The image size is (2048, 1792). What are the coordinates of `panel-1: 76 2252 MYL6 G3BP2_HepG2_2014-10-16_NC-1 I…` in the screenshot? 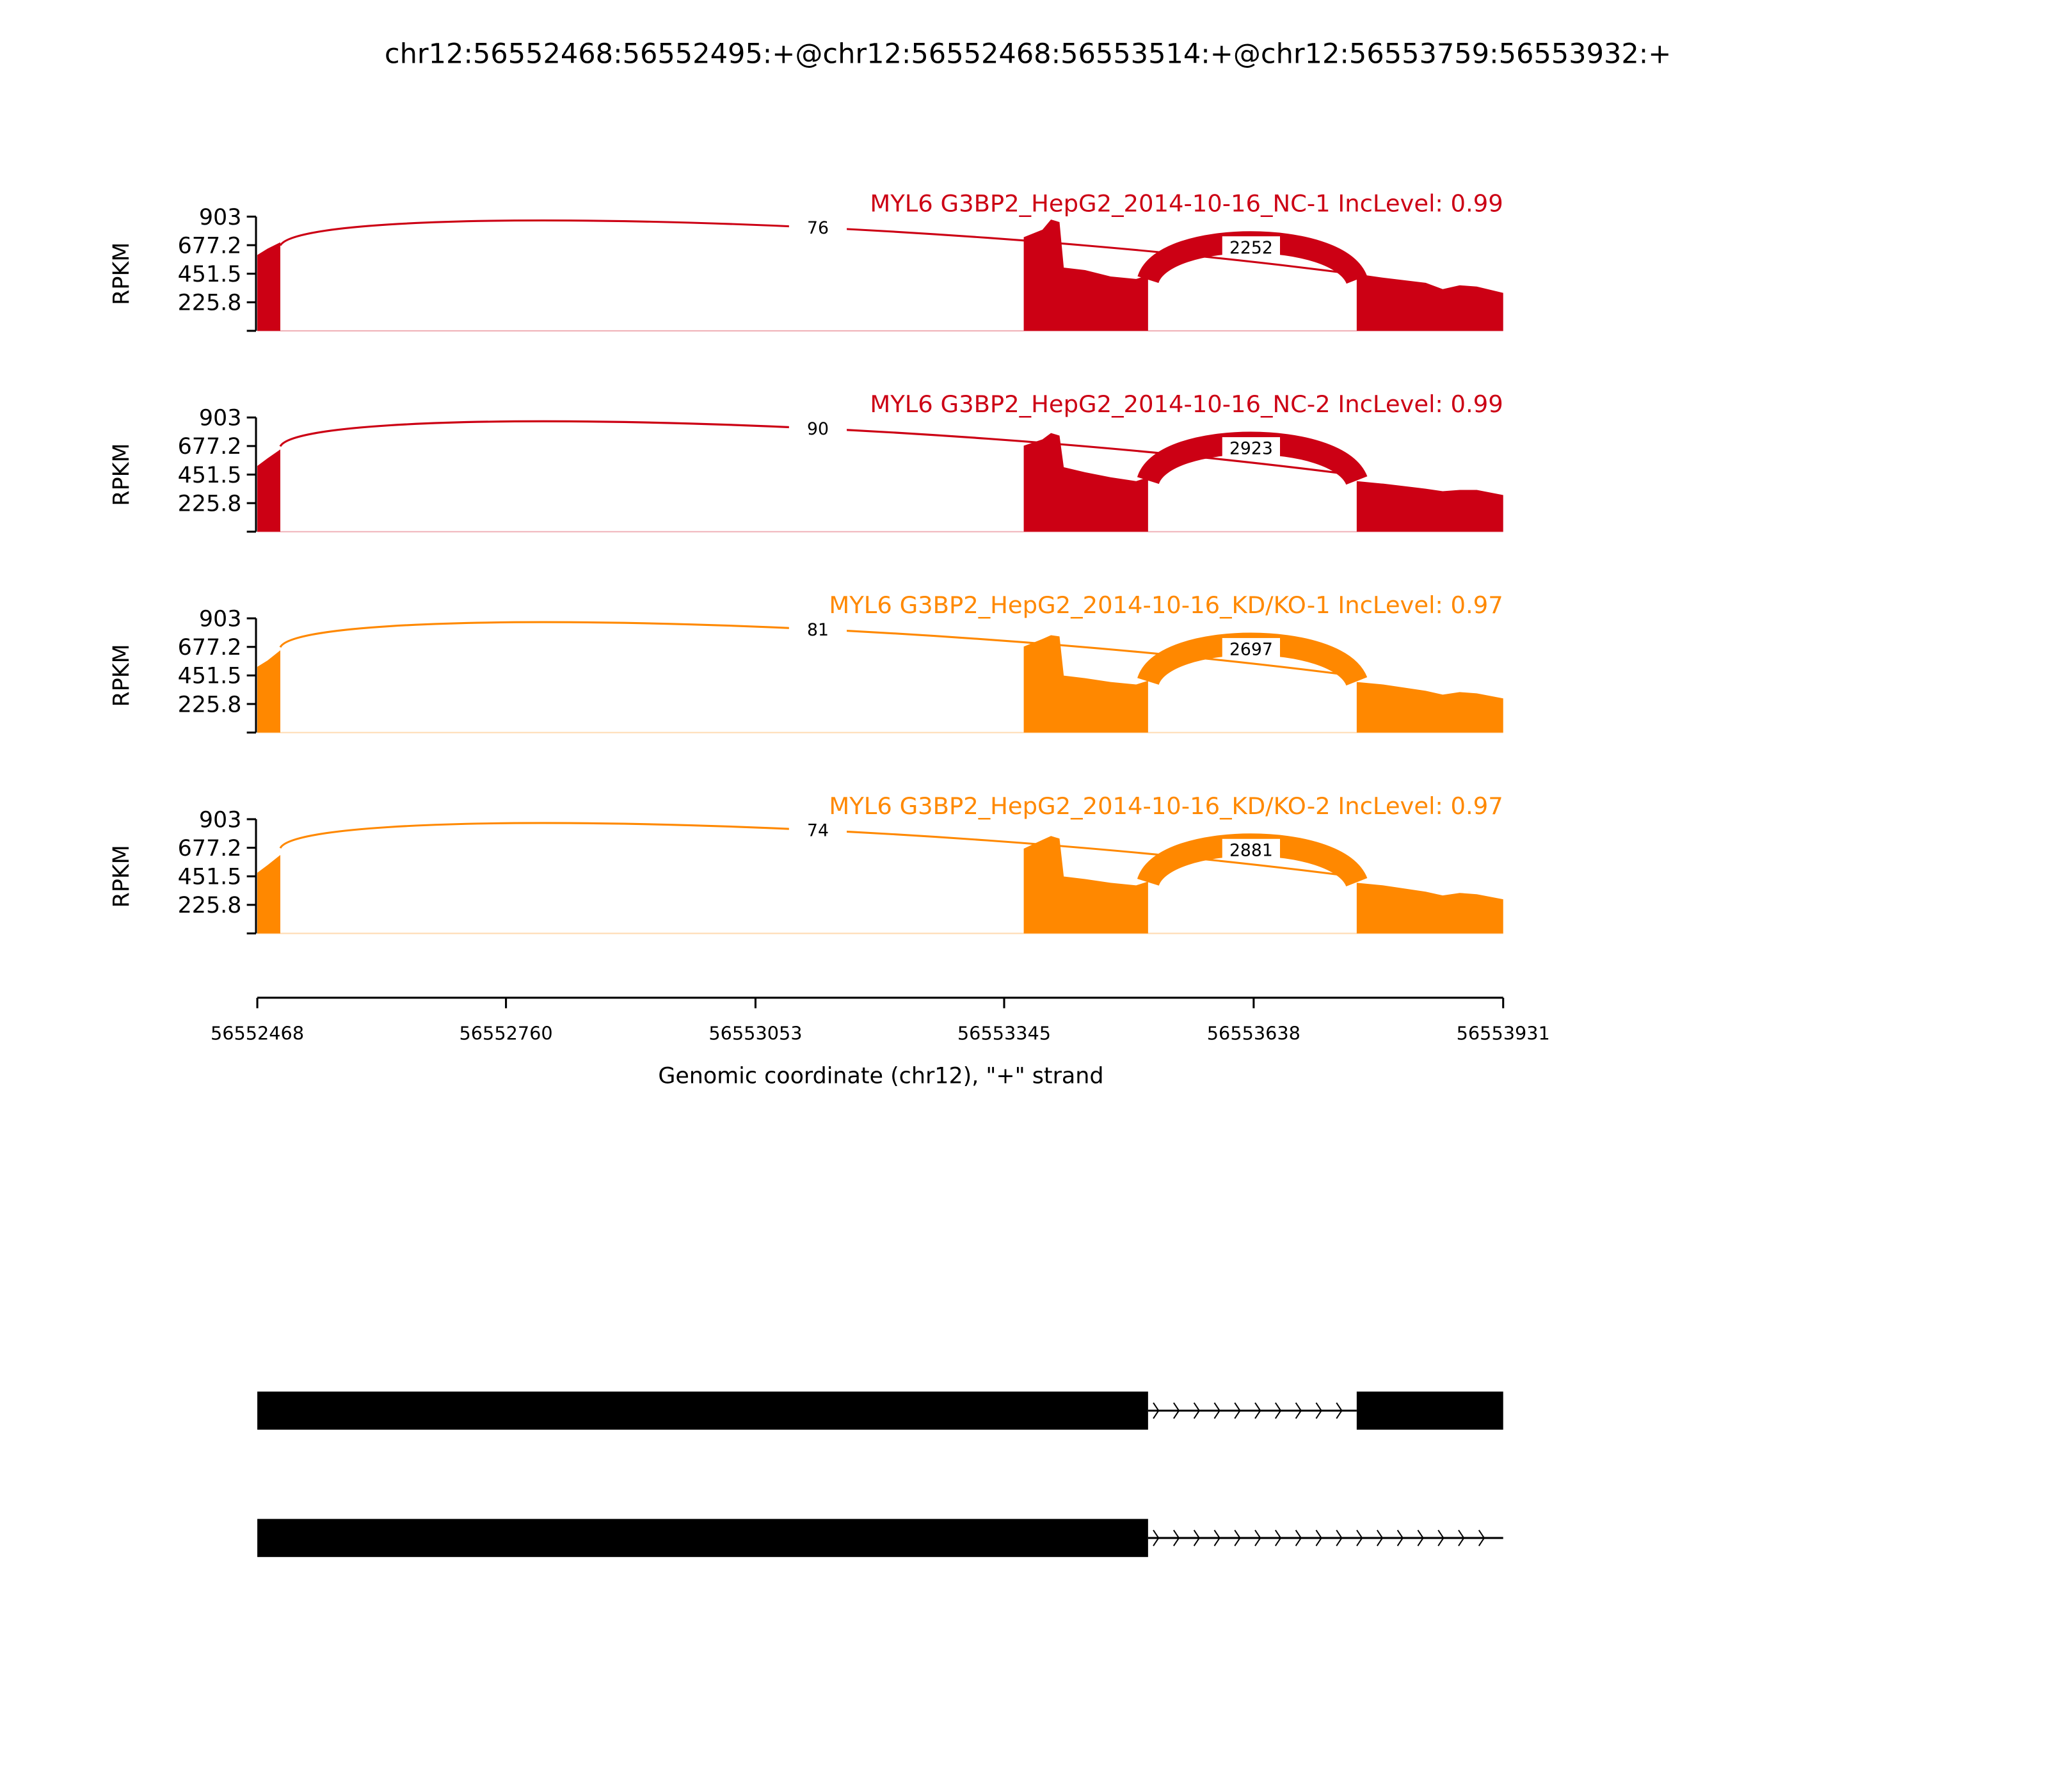 It's located at (806, 260).